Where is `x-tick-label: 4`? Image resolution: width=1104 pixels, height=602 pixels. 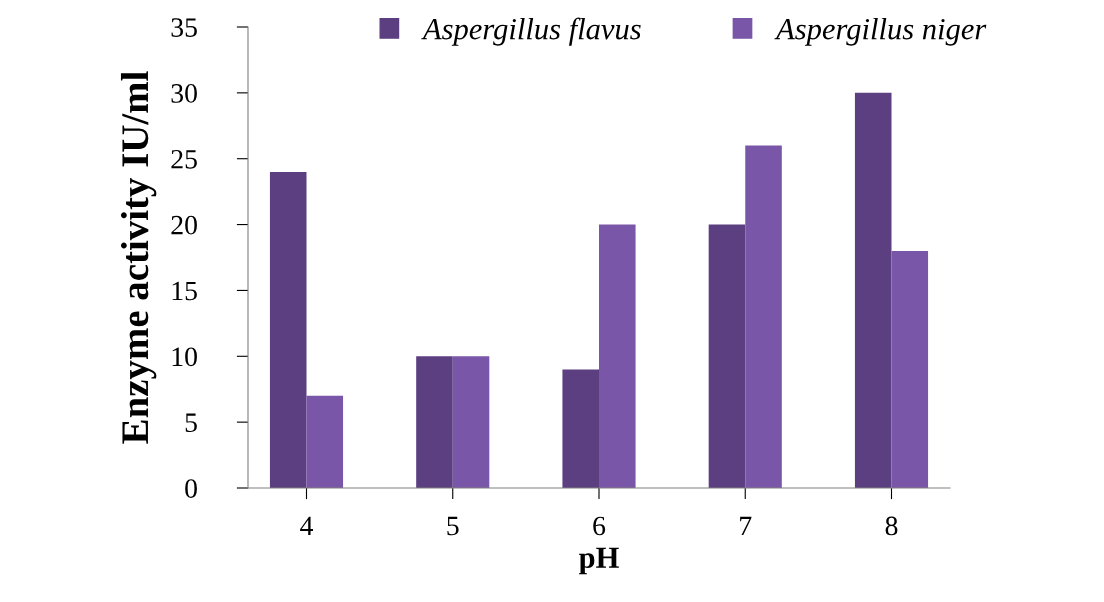 x-tick-label: 4 is located at coordinates (307, 526).